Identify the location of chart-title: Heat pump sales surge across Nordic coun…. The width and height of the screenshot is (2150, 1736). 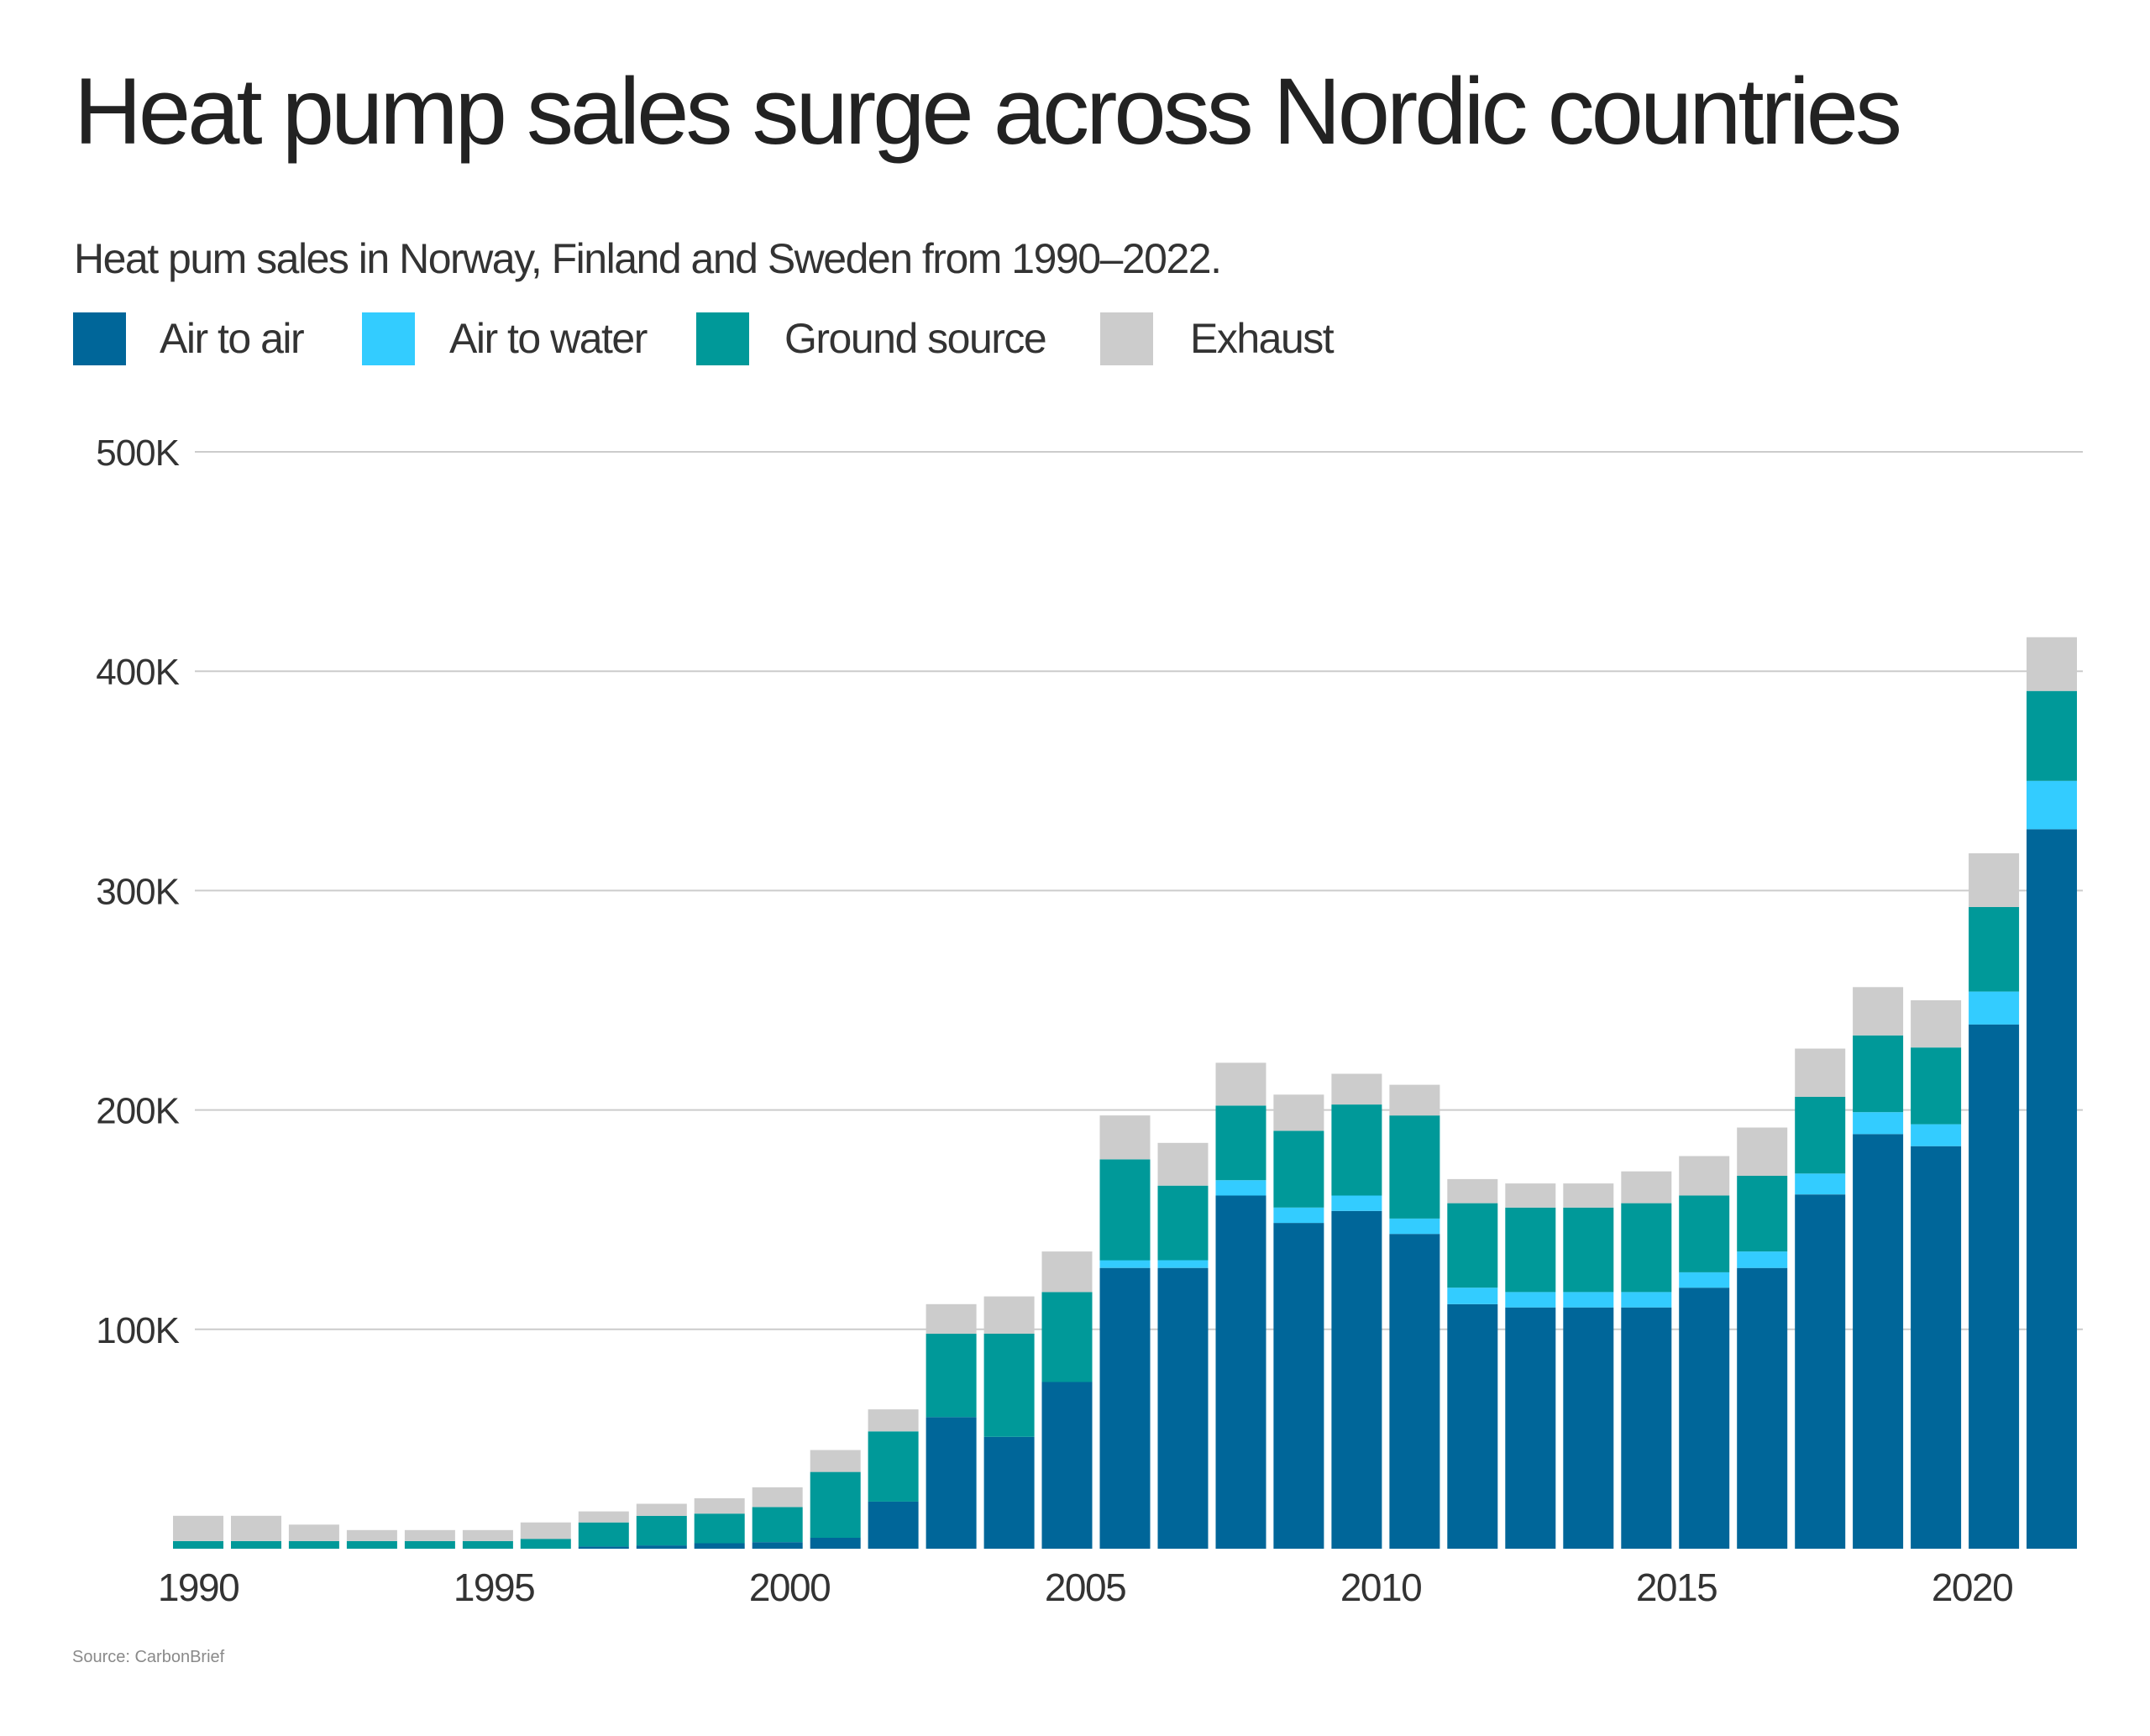
(988, 111).